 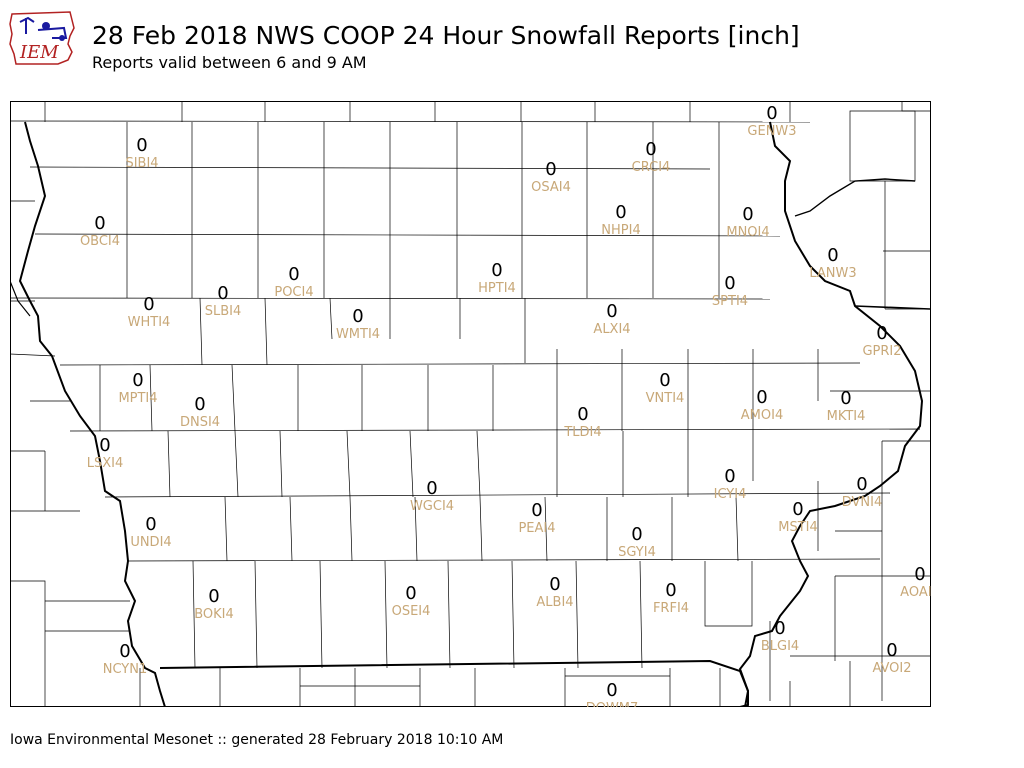 I want to click on station-id-label: GENW3, so click(x=771, y=131).